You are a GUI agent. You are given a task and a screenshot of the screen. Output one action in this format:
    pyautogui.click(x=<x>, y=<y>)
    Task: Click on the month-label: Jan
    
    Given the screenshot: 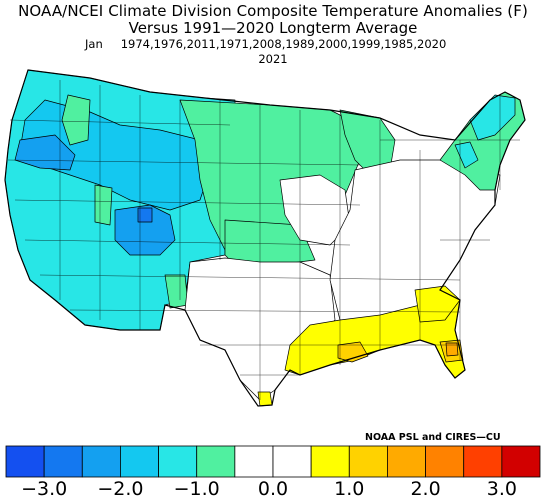 What is the action you would take?
    pyautogui.click(x=94, y=44)
    